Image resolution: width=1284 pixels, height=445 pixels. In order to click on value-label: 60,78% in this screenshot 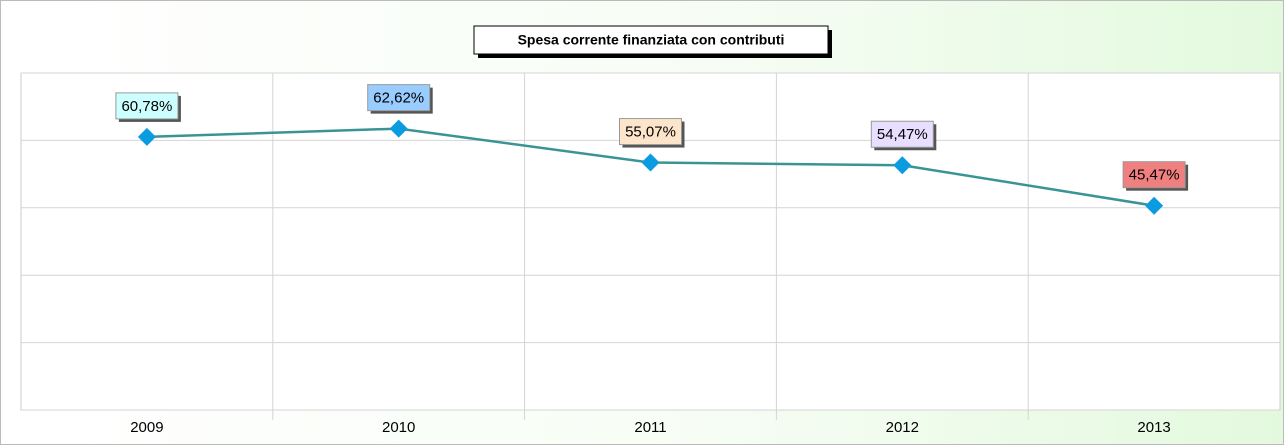, I will do `click(146, 106)`.